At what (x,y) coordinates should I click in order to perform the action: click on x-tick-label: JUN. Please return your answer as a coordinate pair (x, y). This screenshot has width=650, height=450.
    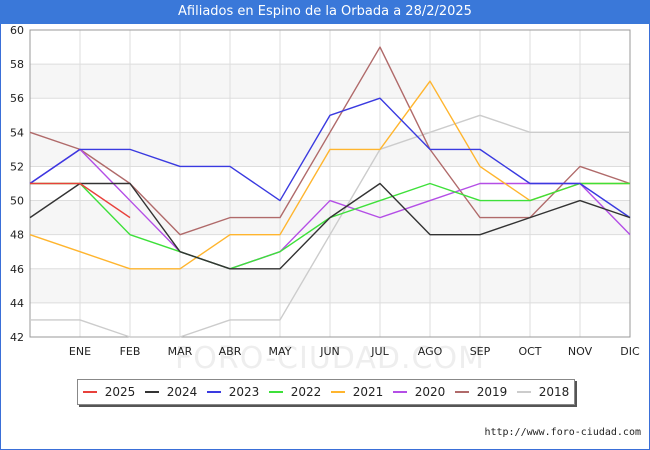
    Looking at the image, I should click on (329, 351).